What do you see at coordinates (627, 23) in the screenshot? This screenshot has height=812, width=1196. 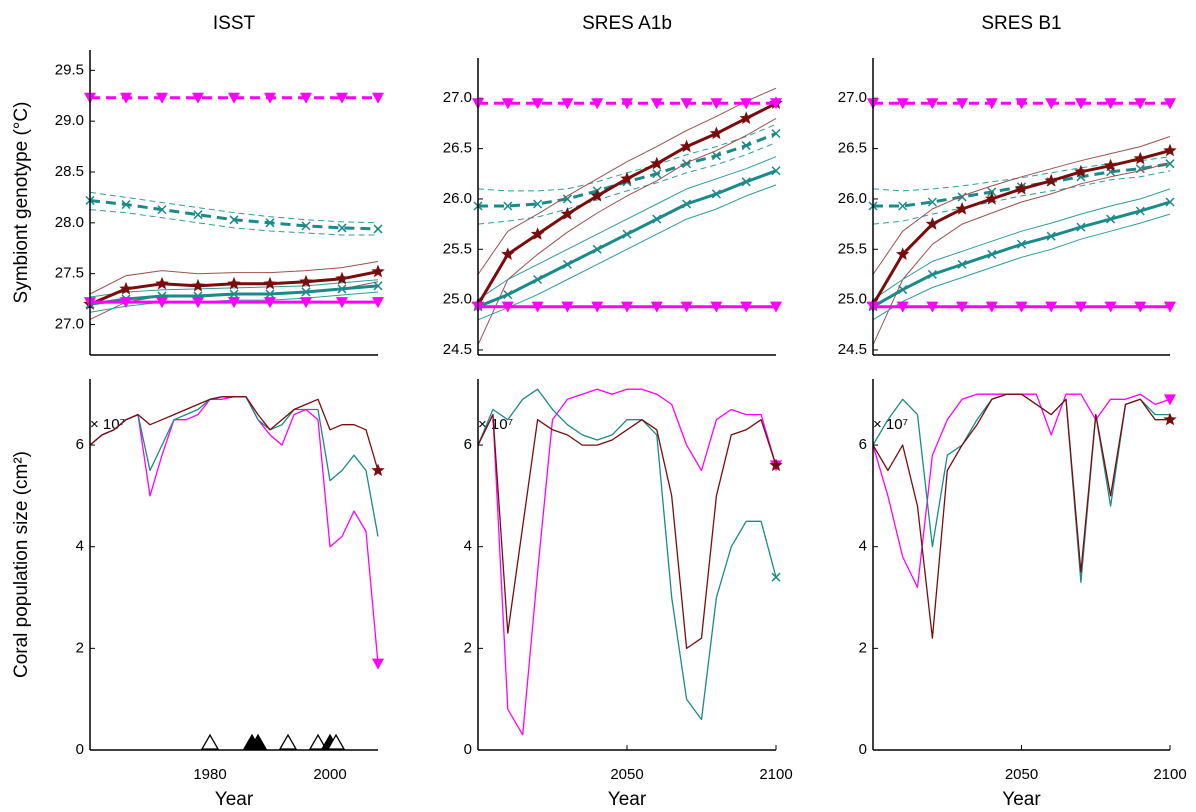 I see `panel-title: SRES A1b` at bounding box center [627, 23].